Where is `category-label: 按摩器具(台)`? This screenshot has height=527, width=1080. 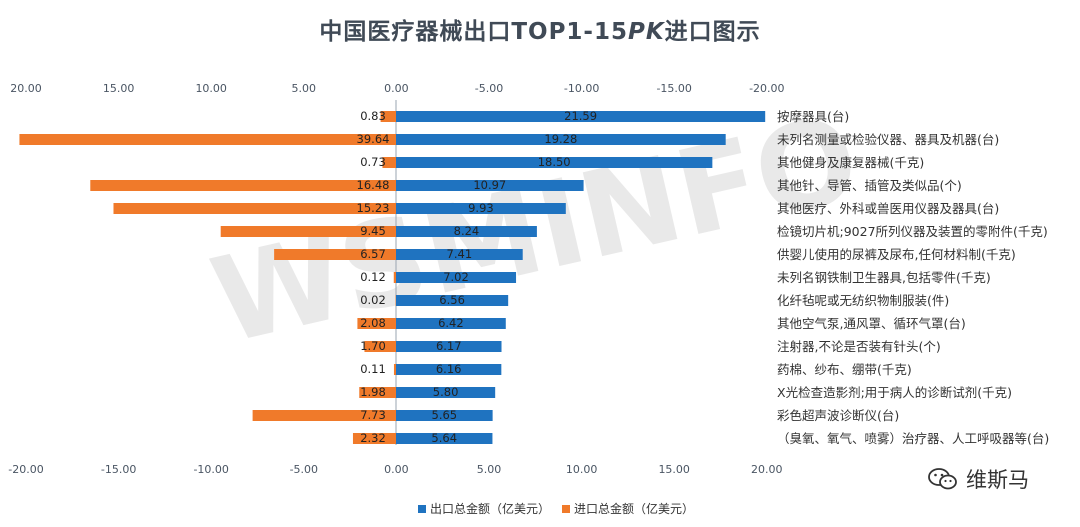
category-label: 按摩器具(台) is located at coordinates (813, 116).